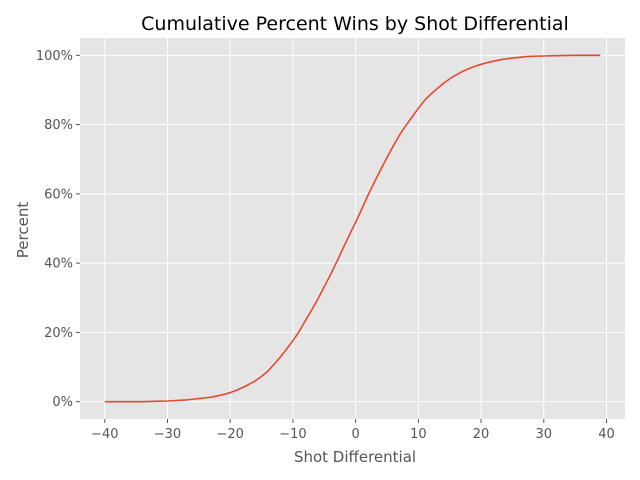 Image resolution: width=640 pixels, height=480 pixels. I want to click on x-axis-title: Shot Differential, so click(355, 457).